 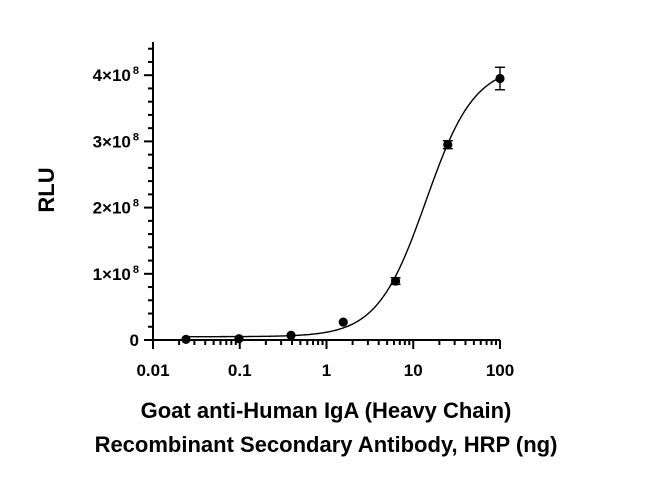 I want to click on y-tick-label: 3×10 8, so click(x=116, y=141).